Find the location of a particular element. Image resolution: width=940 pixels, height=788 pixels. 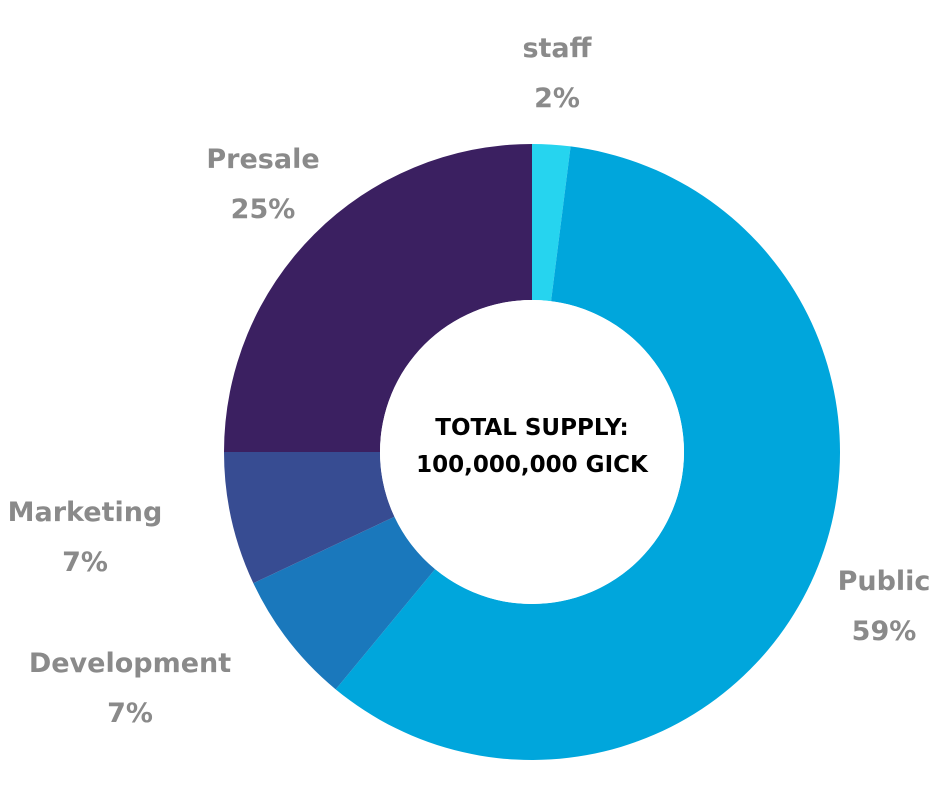

slice-staff is located at coordinates (551, 223).